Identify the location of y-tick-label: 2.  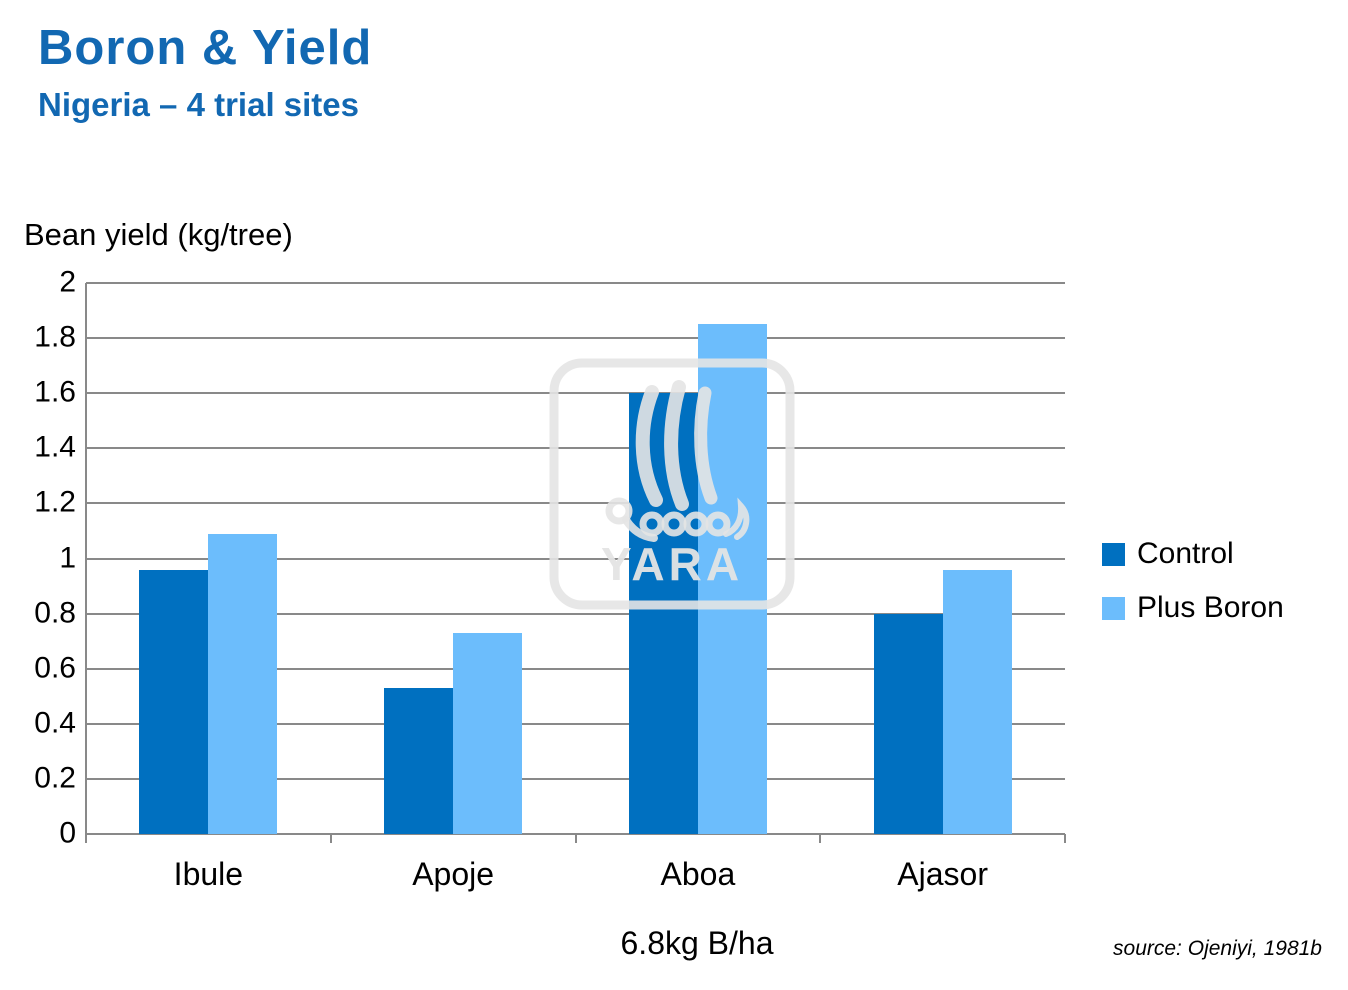
(67, 282).